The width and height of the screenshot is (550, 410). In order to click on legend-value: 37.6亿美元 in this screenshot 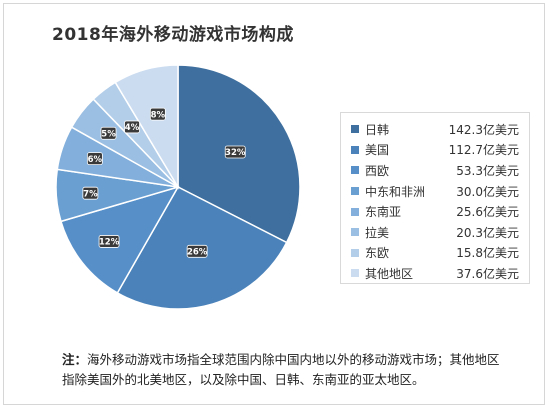, I will do `click(487, 273)`.